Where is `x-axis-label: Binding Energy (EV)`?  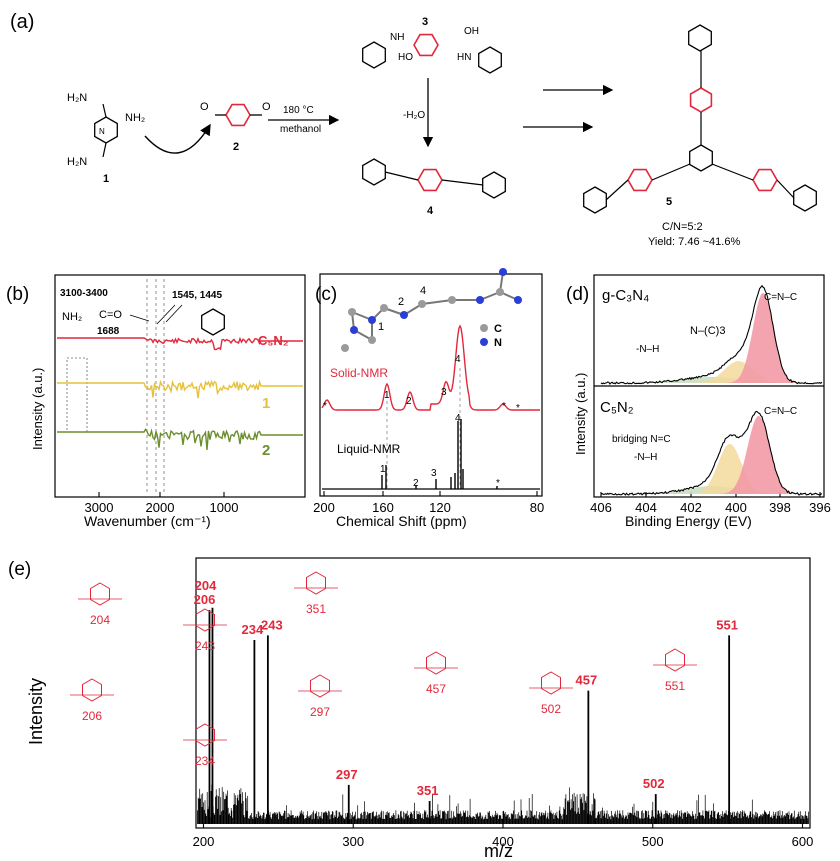 x-axis-label: Binding Energy (EV) is located at coordinates (688, 521).